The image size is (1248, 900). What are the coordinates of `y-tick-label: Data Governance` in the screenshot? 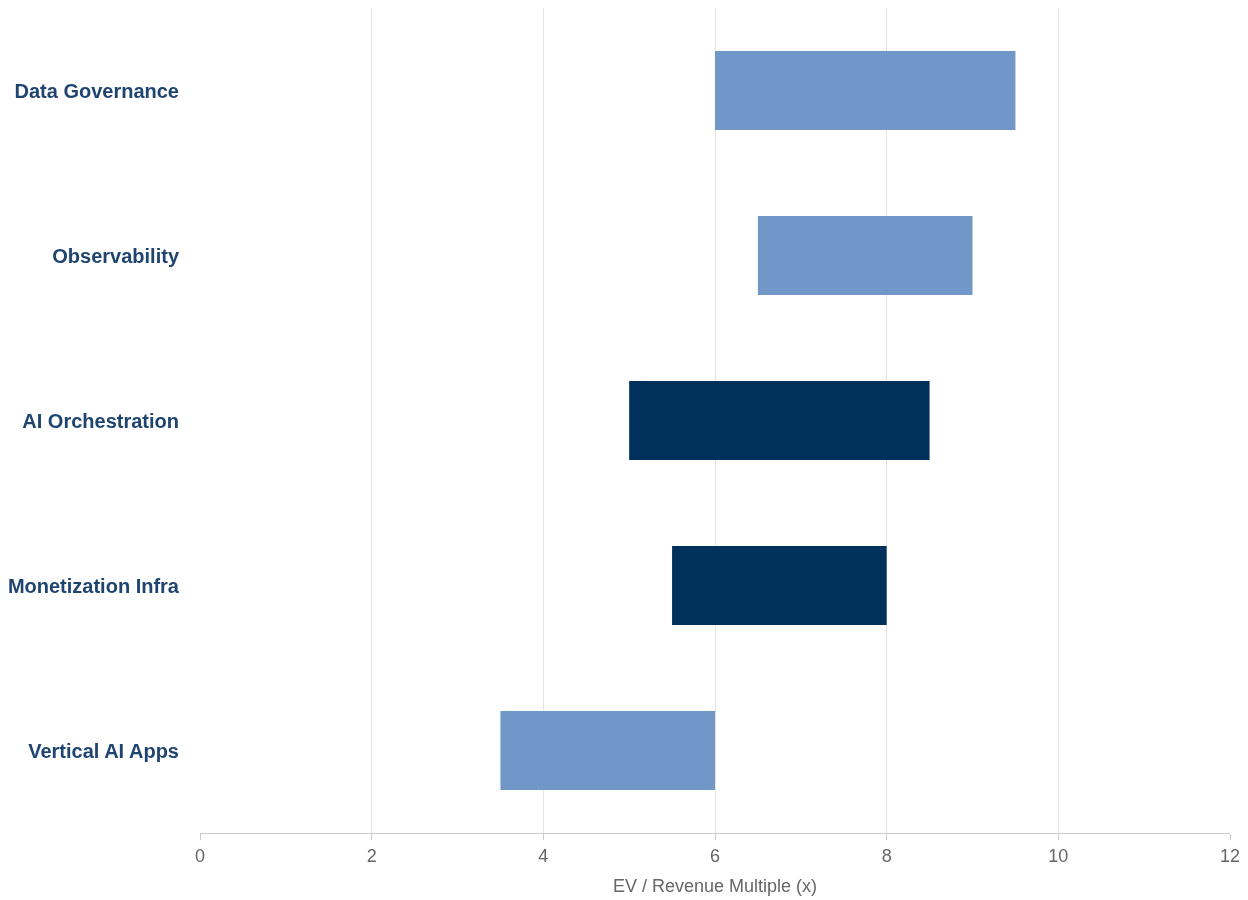 It's located at (96, 90).